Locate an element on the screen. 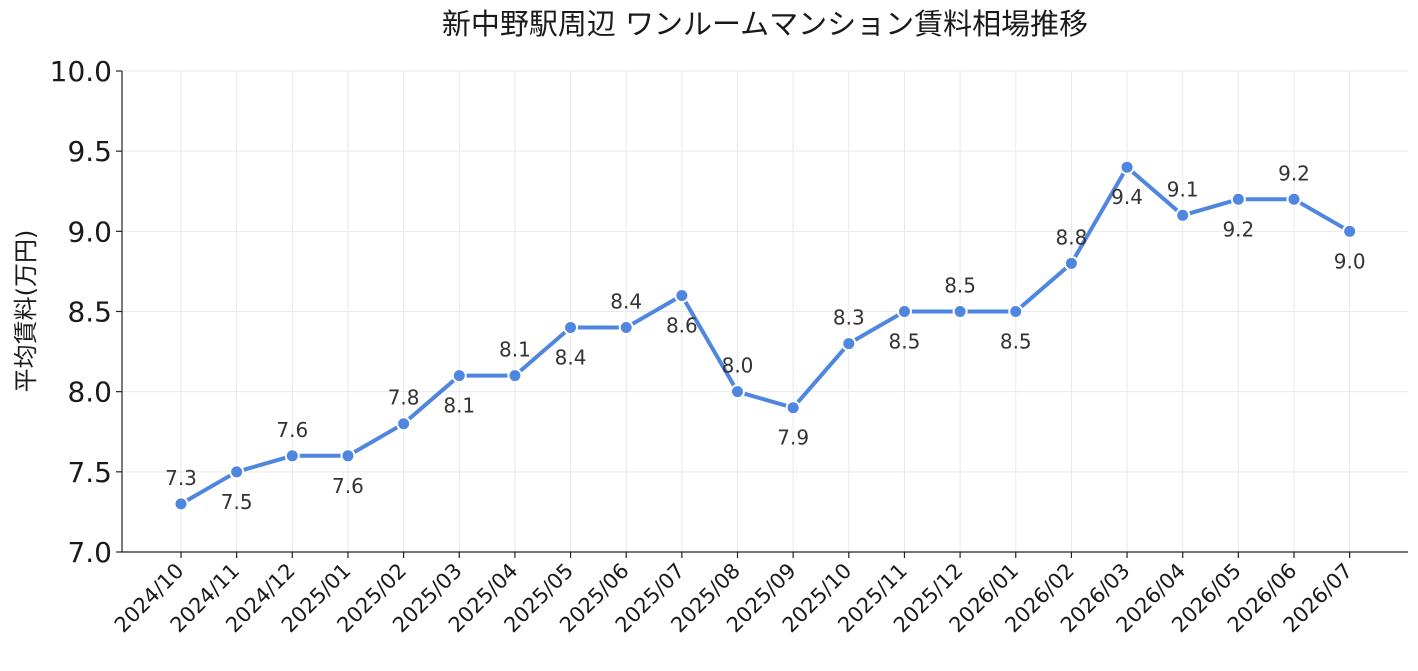 Image resolution: width=1418 pixels, height=671 pixels. y-ticks: 7.0 7.5 8.0 8.5 9.0 9.5 10.0 is located at coordinates (86, 312).